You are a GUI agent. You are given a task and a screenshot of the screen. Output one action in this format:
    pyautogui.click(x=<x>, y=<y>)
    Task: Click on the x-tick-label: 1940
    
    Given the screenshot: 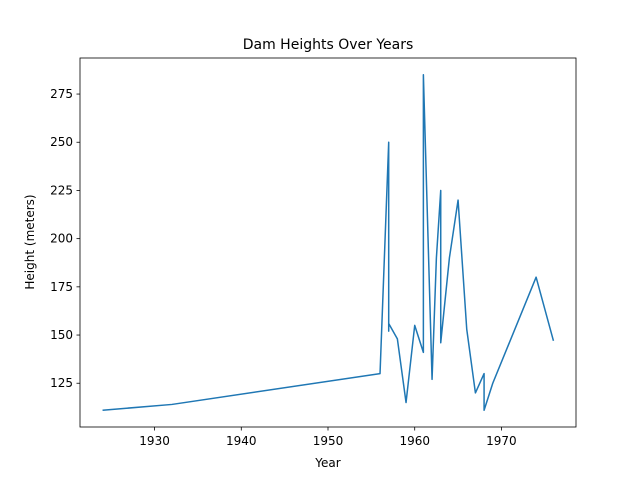 What is the action you would take?
    pyautogui.click(x=241, y=441)
    